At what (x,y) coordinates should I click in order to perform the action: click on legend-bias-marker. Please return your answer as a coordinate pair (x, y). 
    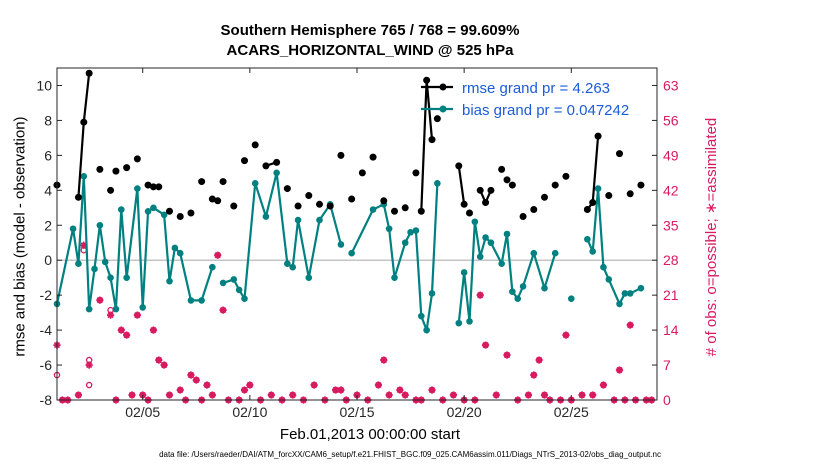
    Looking at the image, I should click on (443, 109).